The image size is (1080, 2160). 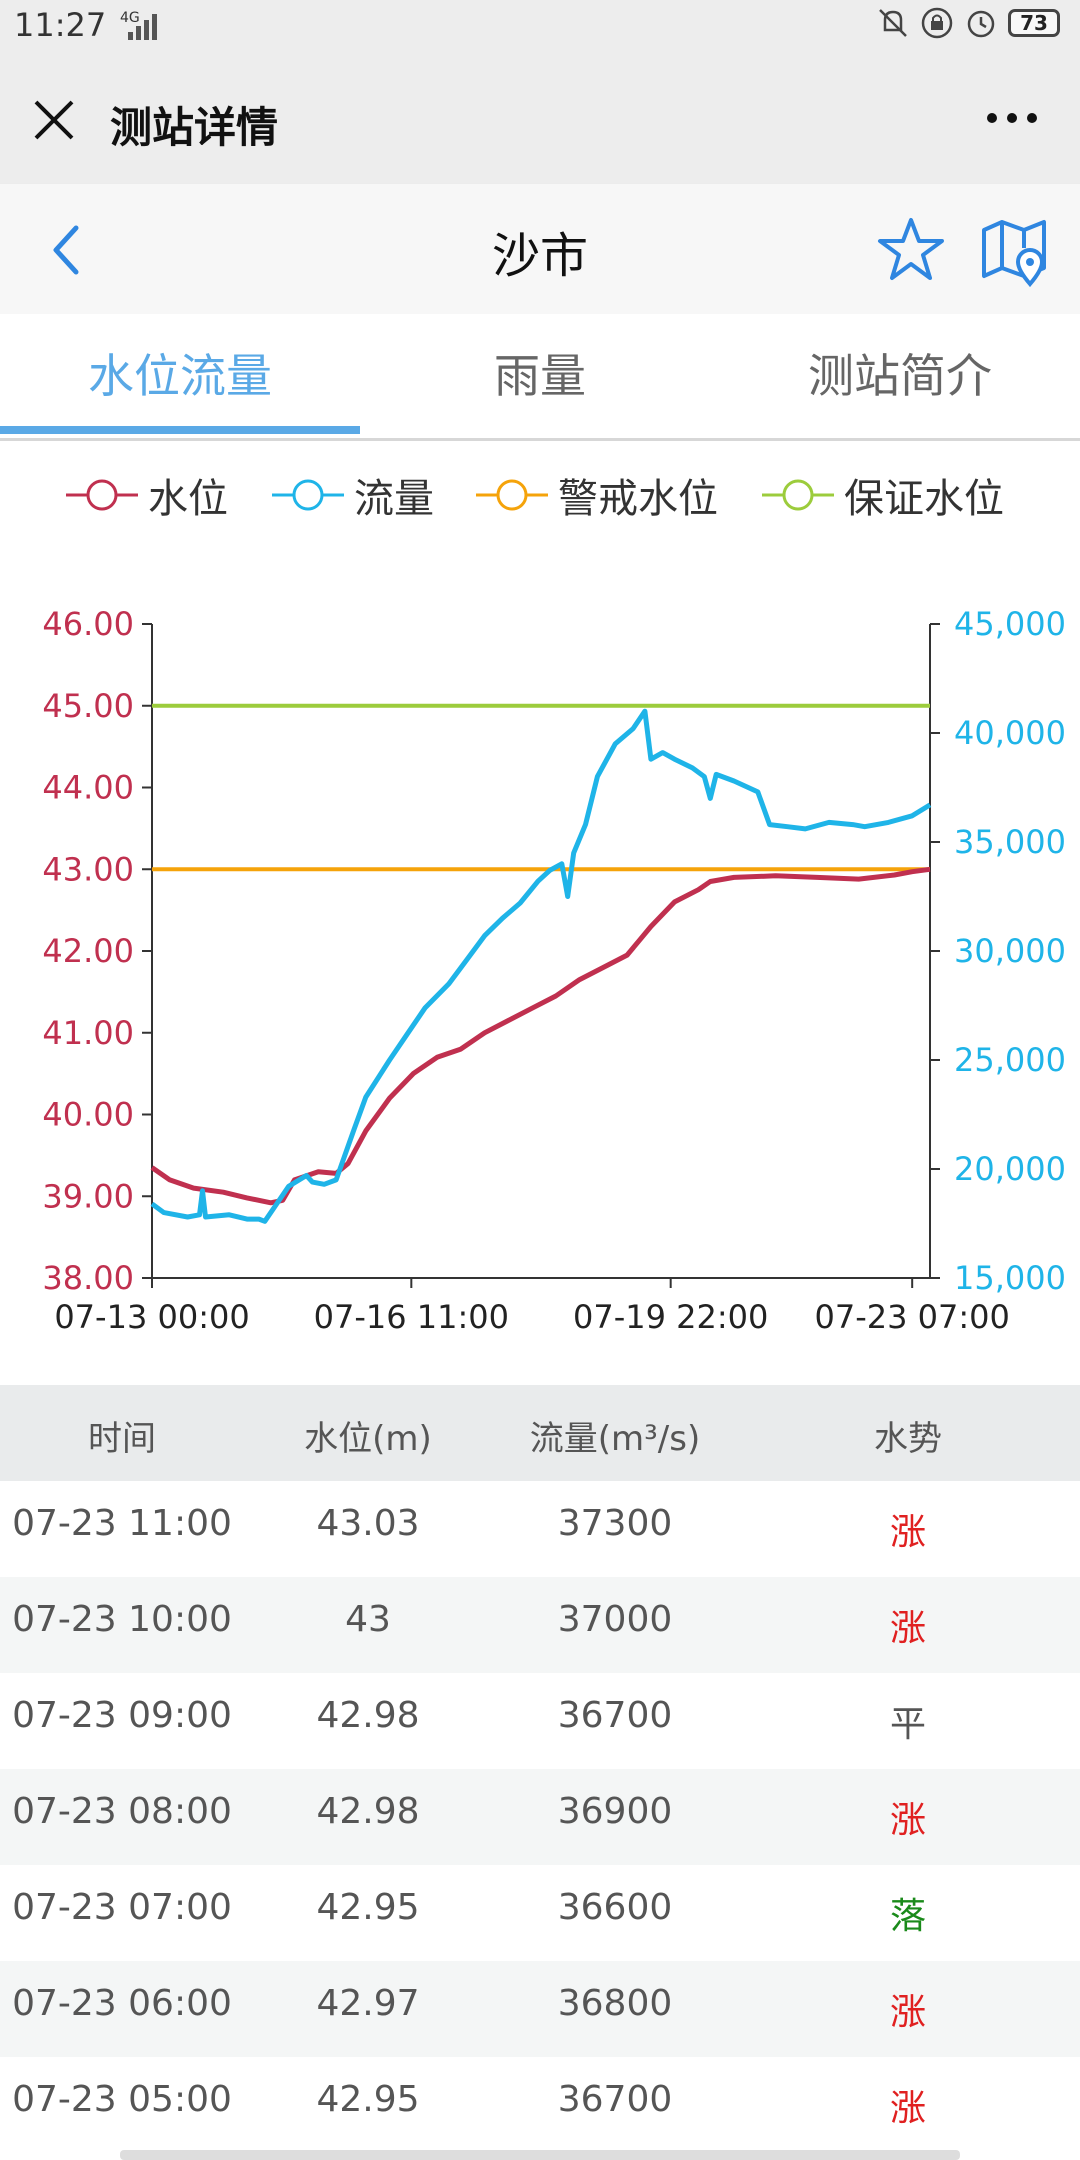 I want to click on app-title-bar: 测站详情, so click(x=540, y=120).